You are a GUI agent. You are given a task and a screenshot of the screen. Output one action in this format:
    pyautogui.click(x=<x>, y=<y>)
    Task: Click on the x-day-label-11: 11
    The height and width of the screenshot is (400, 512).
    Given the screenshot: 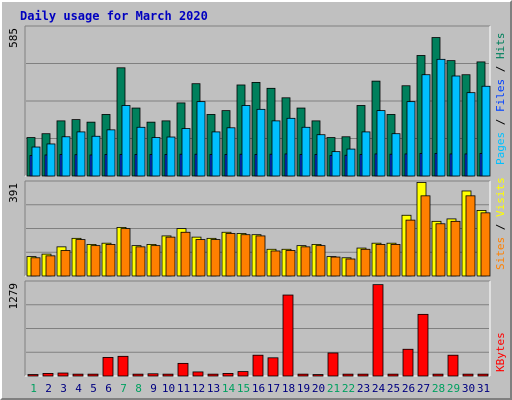 What is the action you would take?
    pyautogui.click(x=183, y=388)
    